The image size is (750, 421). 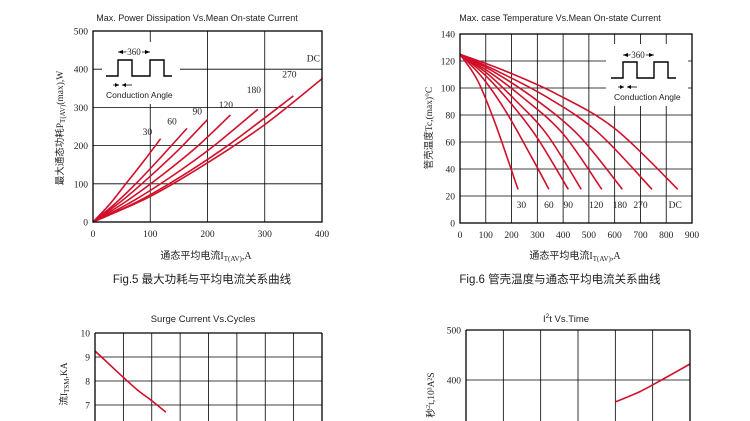 What do you see at coordinates (148, 133) in the screenshot?
I see `fig5-series-label: 30` at bounding box center [148, 133].